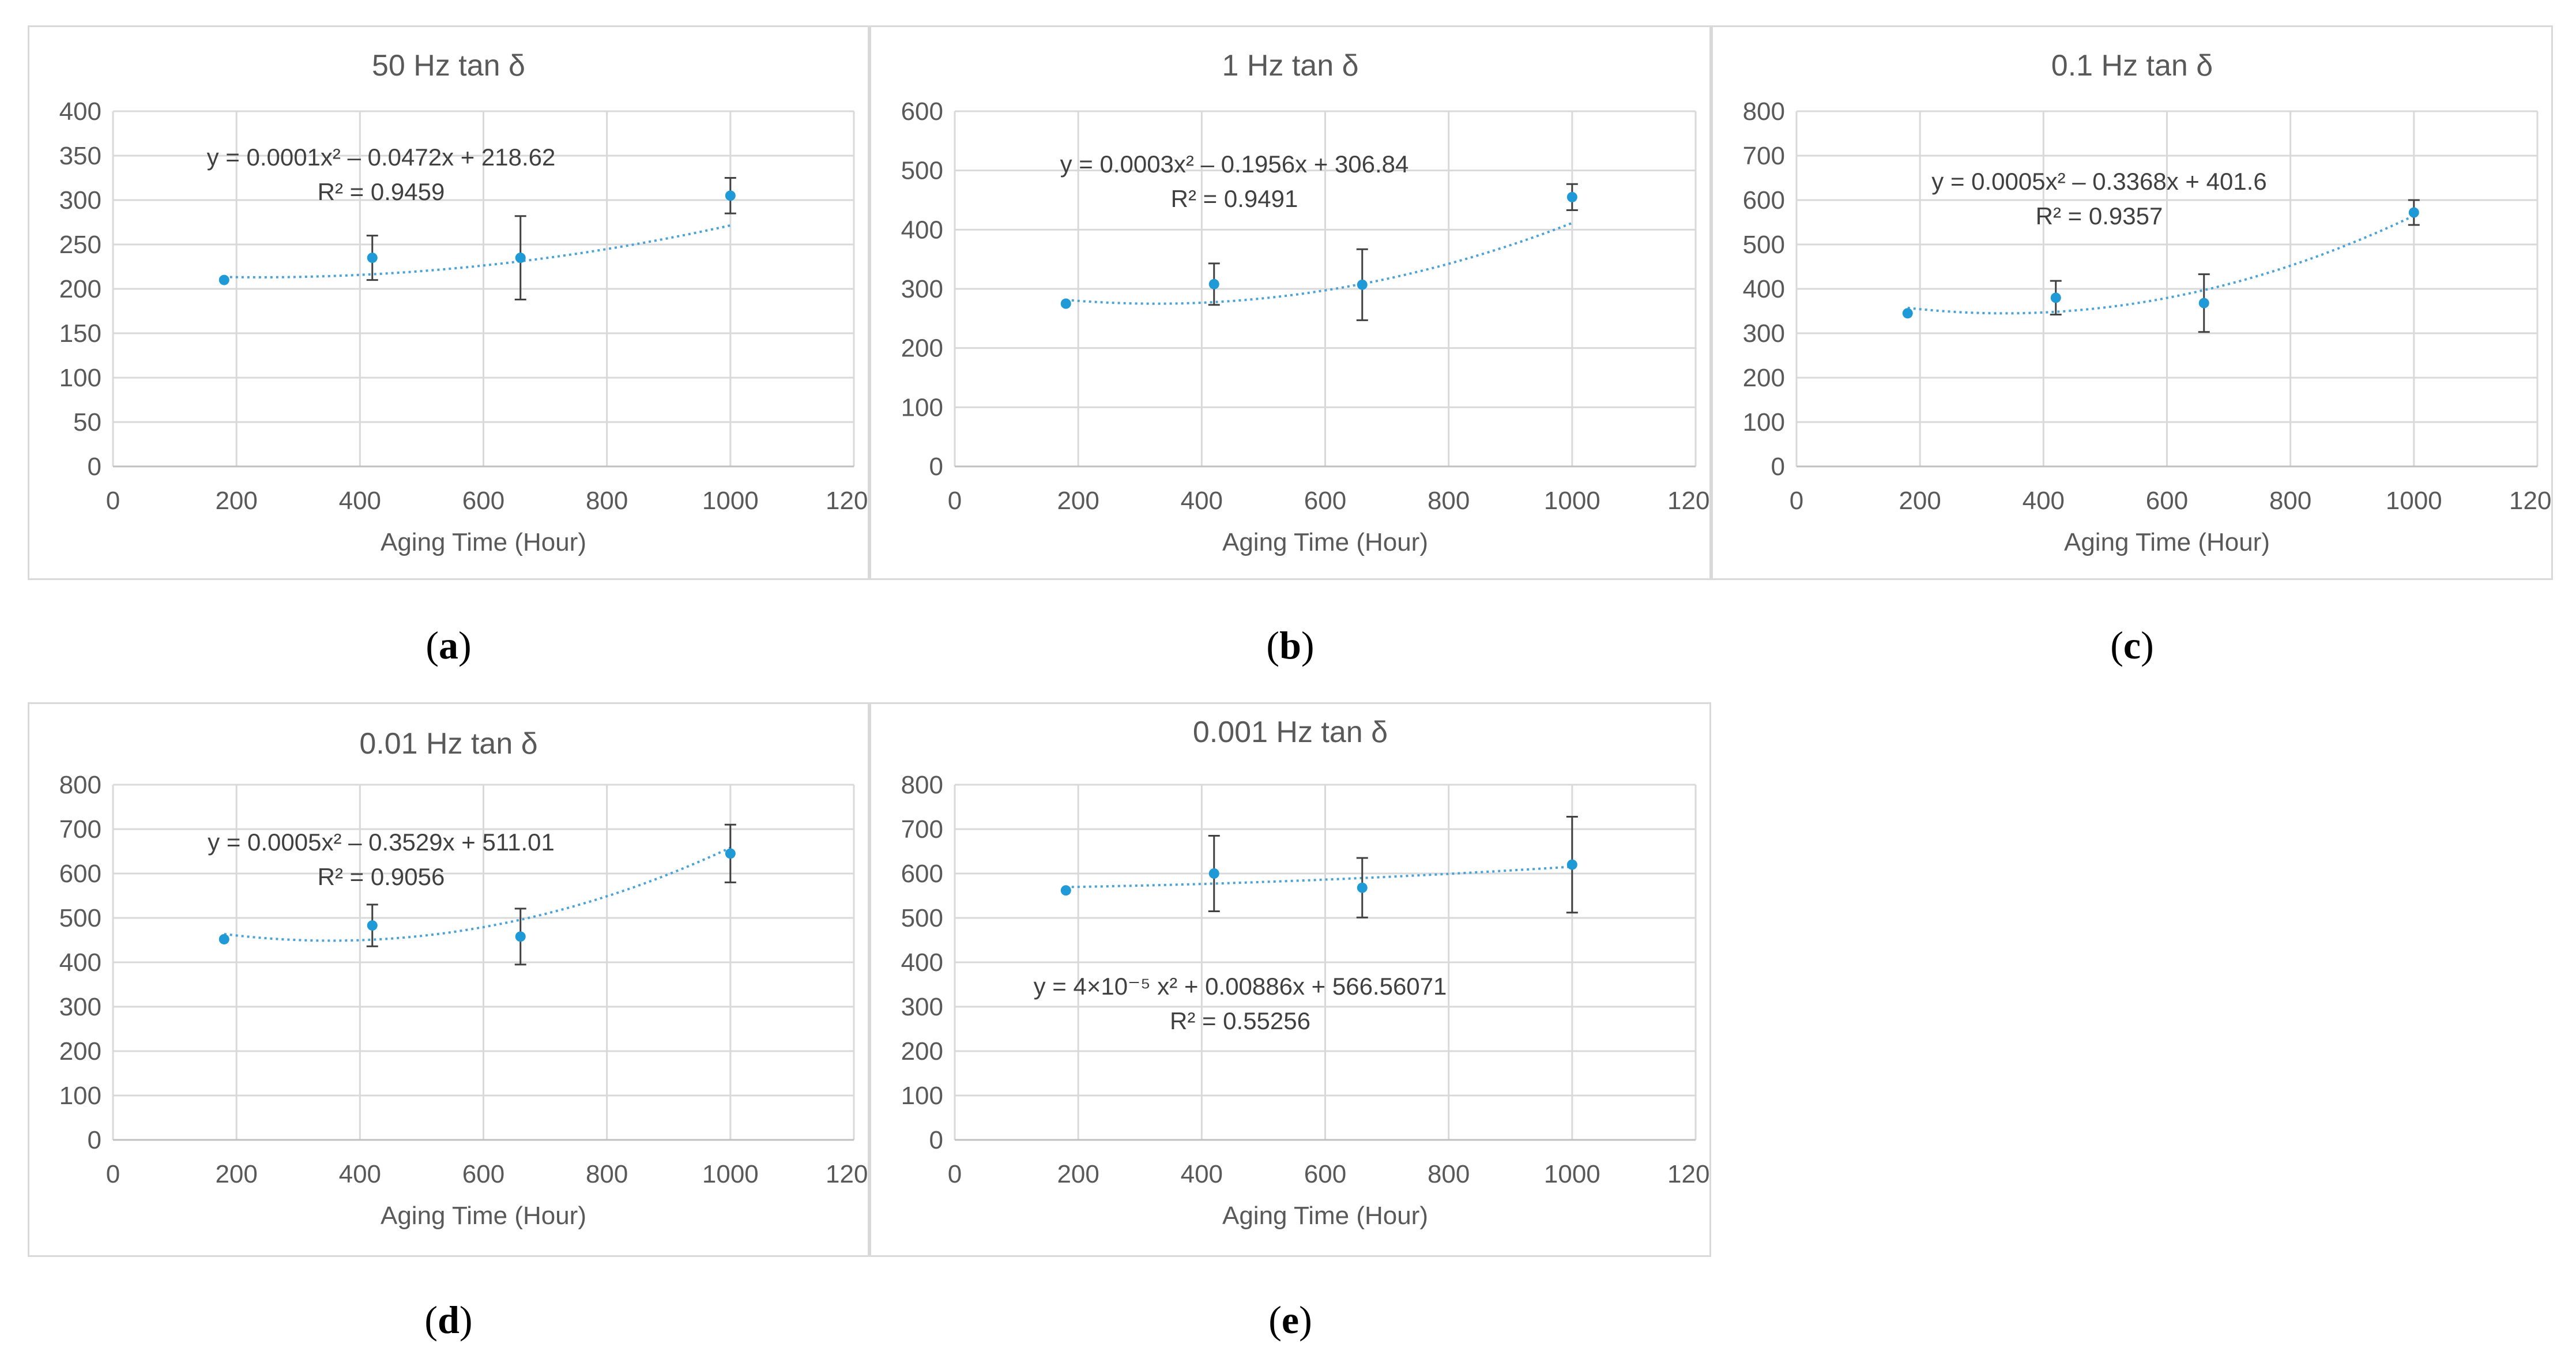 Image resolution: width=2576 pixels, height=1359 pixels. What do you see at coordinates (448, 744) in the screenshot?
I see `chart-title: 0.01 Hz tan δ` at bounding box center [448, 744].